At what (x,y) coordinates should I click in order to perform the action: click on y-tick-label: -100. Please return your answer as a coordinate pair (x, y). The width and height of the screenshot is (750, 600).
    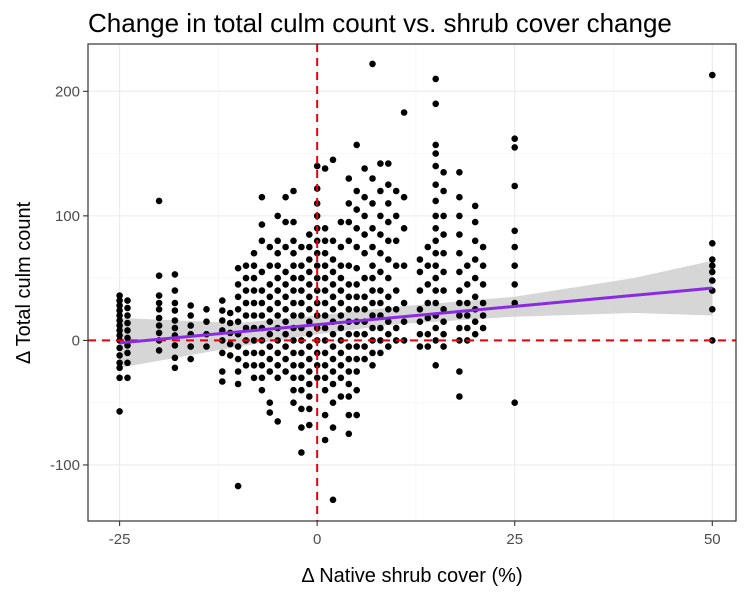
    Looking at the image, I should click on (65, 465).